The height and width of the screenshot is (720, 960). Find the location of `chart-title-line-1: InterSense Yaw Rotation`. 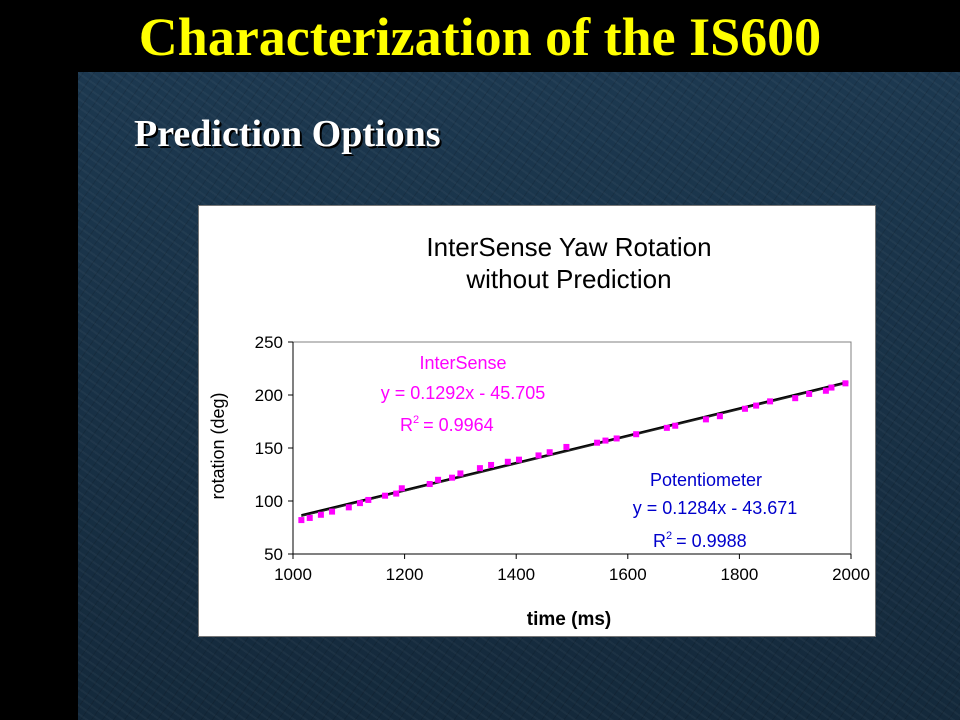

chart-title-line-1: InterSense Yaw Rotation is located at coordinates (569, 247).